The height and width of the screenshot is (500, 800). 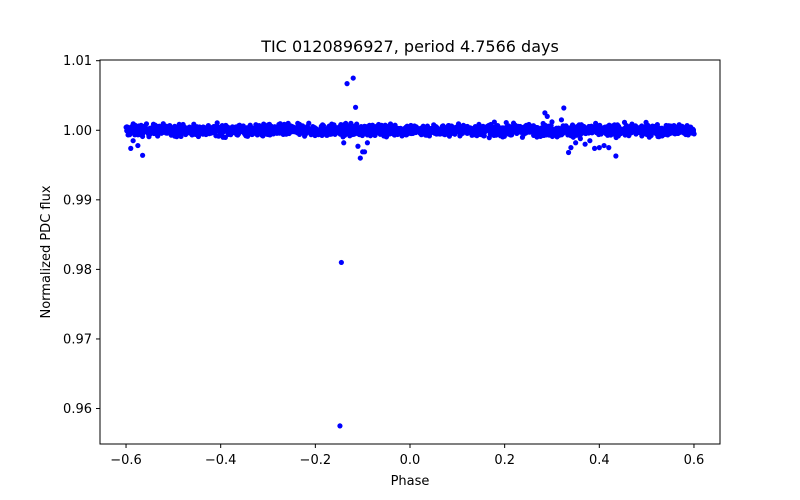 I want to click on y-tick-label: 0.97, so click(x=77, y=339).